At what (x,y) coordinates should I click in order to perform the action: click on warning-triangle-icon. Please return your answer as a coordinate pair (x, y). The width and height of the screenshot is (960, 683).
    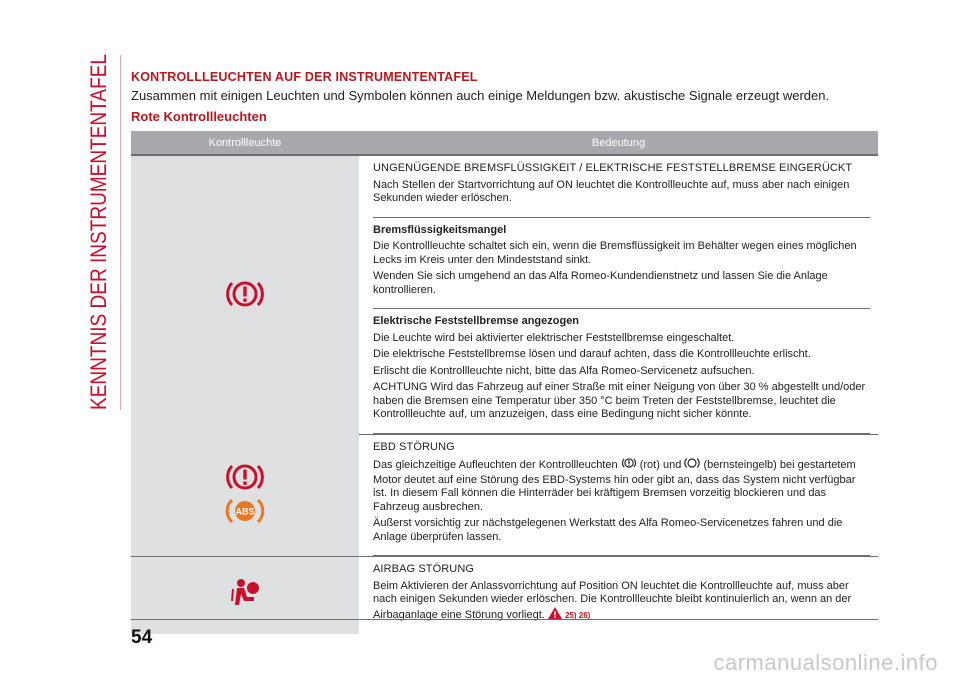
    Looking at the image, I should click on (554, 615).